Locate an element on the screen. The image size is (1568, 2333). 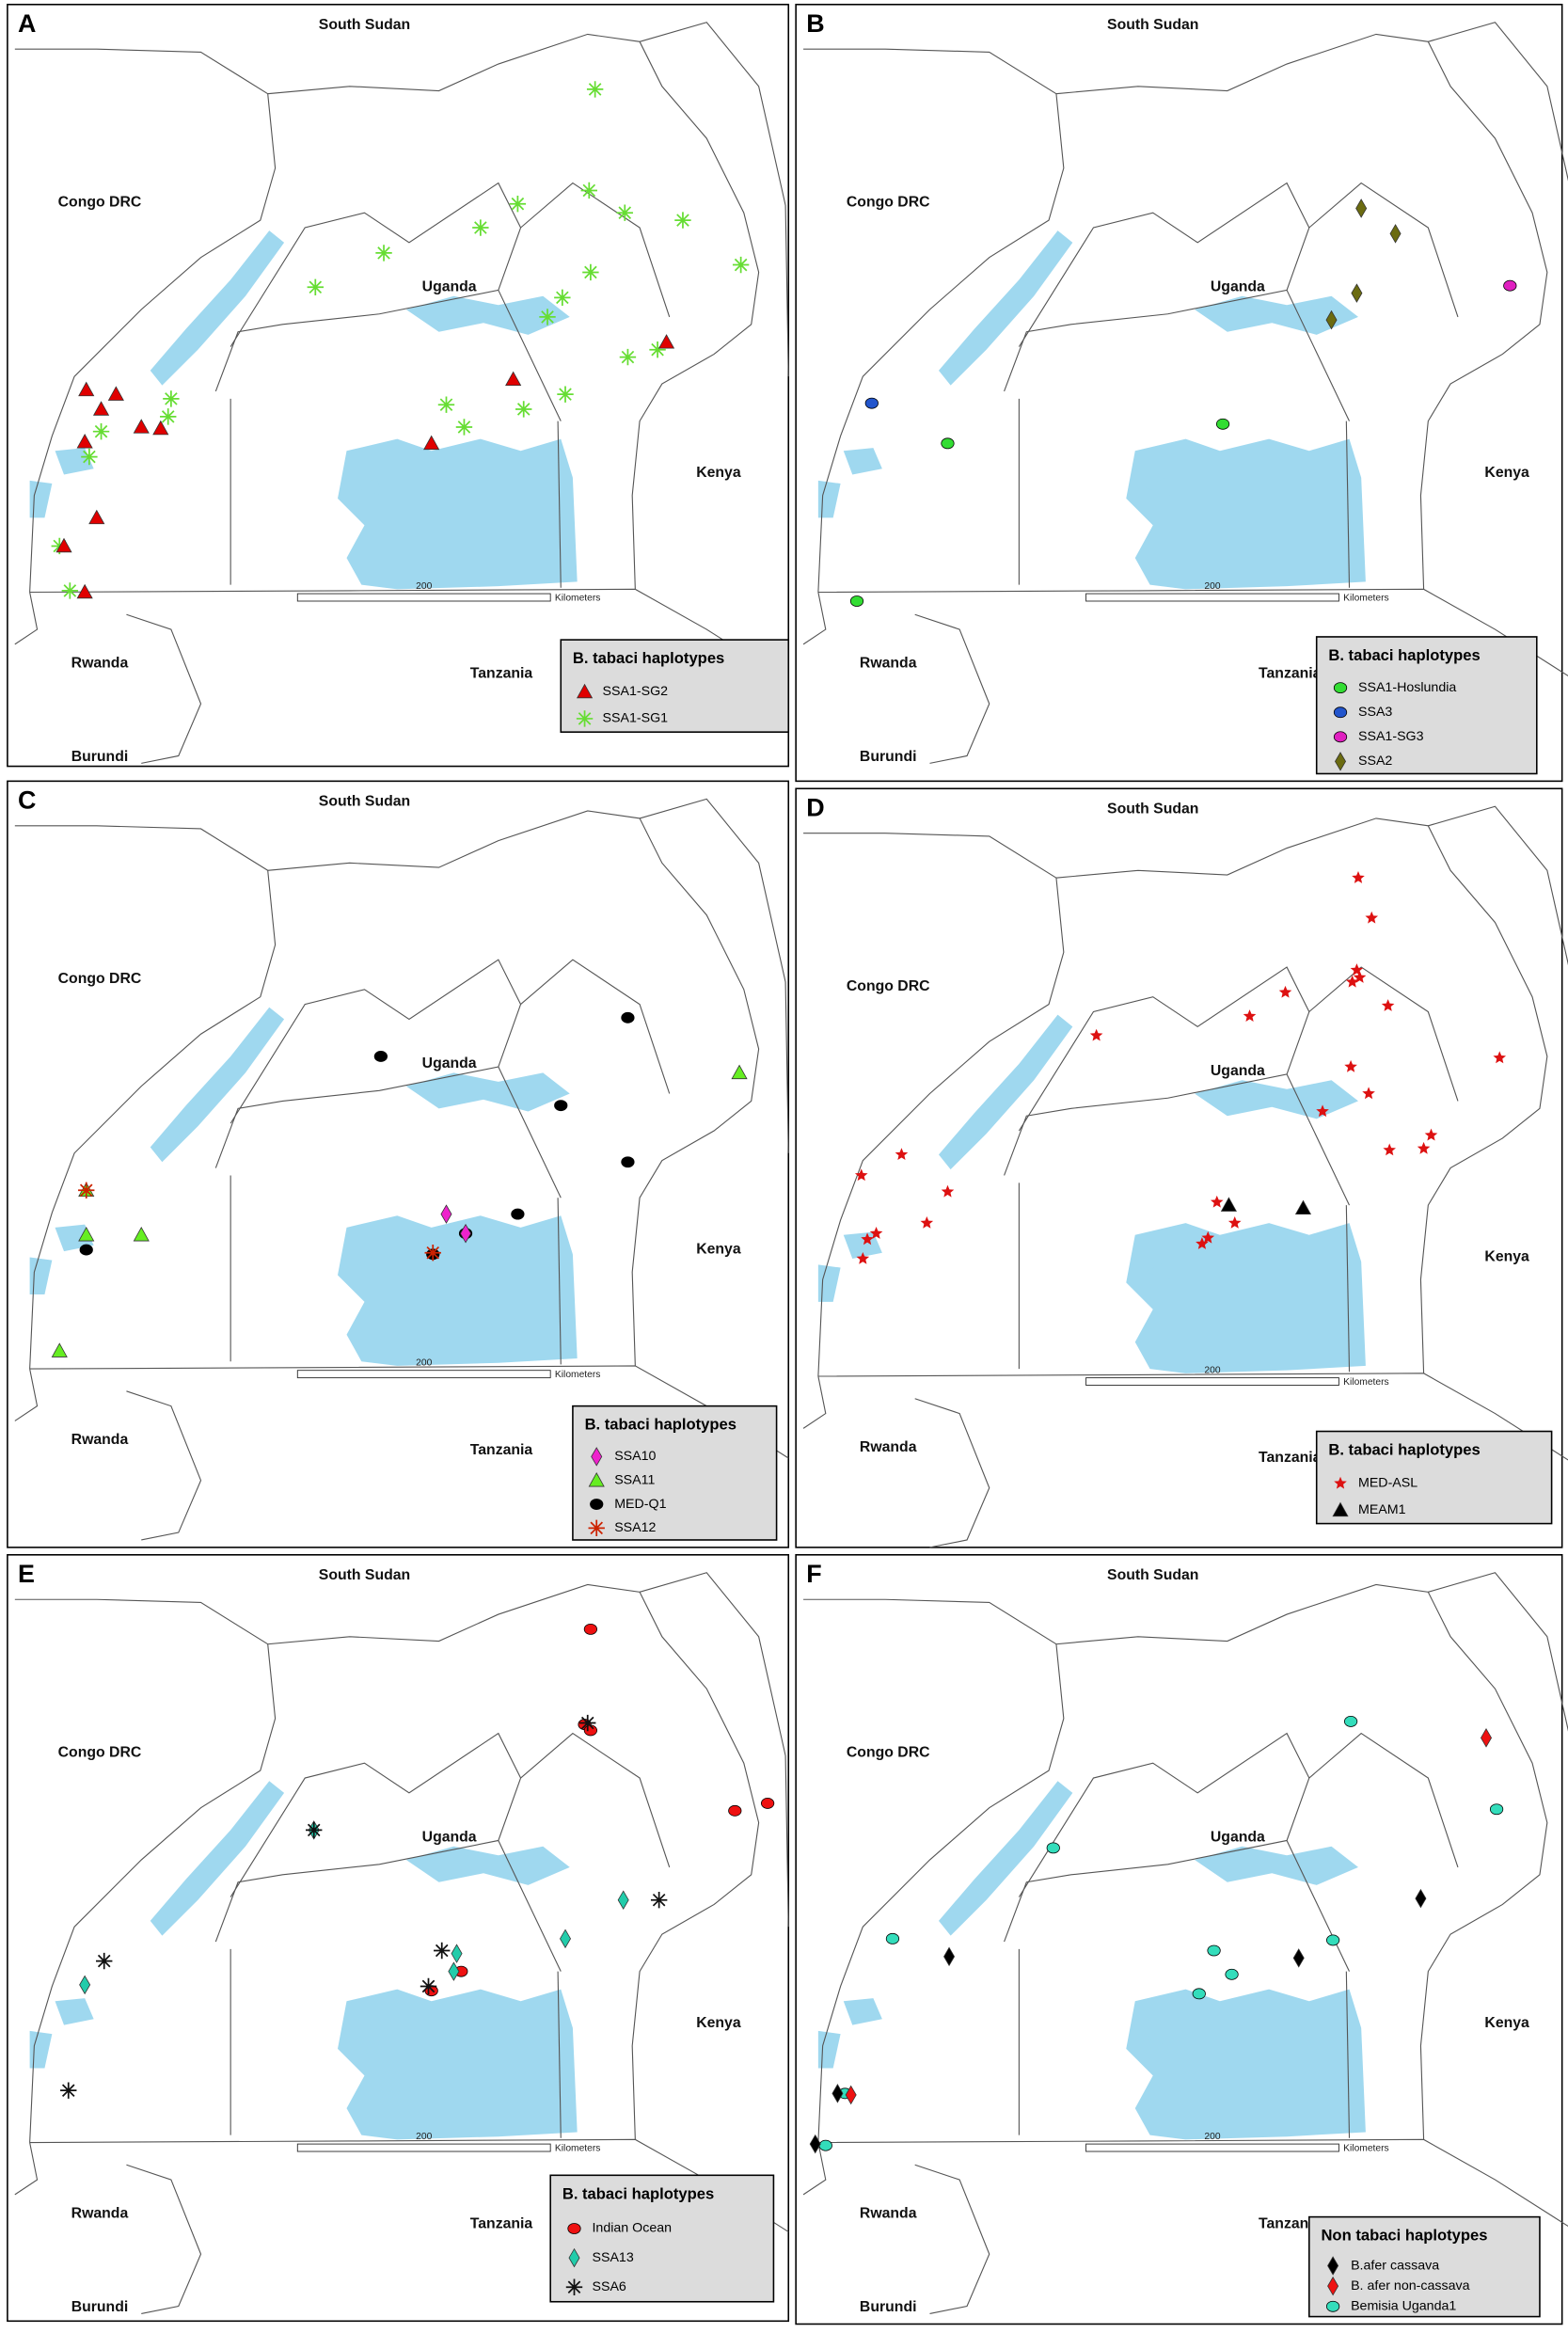
place-name: Tanzania is located at coordinates (501, 1450).